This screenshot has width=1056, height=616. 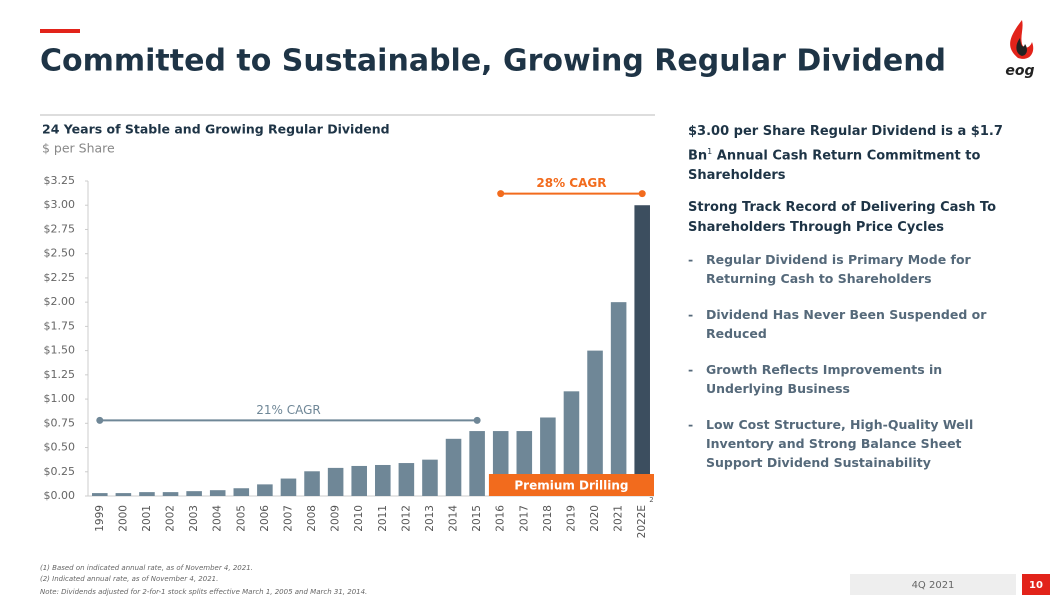 I want to click on y-tick-label: $1.25, so click(x=60, y=374).